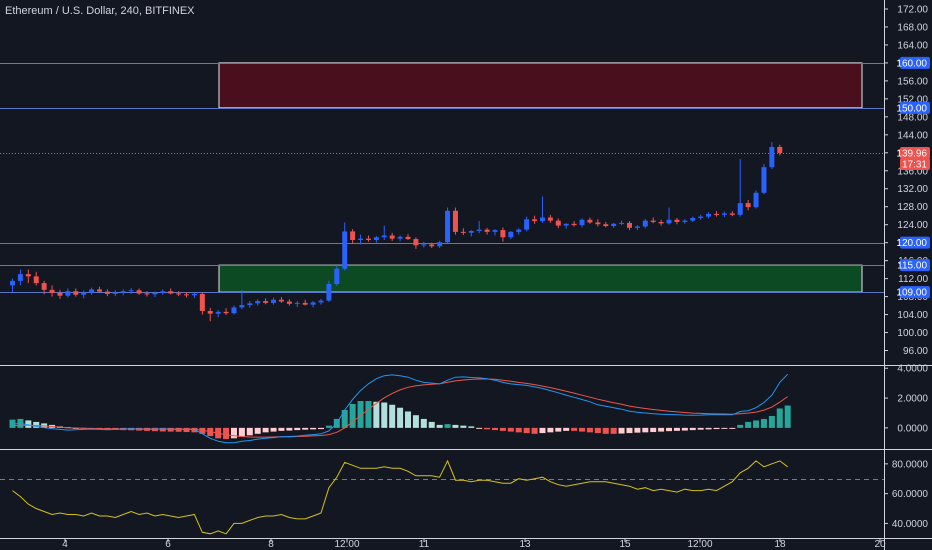 The width and height of the screenshot is (932, 550). I want to click on price-tick-label: 172.00, so click(912, 9).